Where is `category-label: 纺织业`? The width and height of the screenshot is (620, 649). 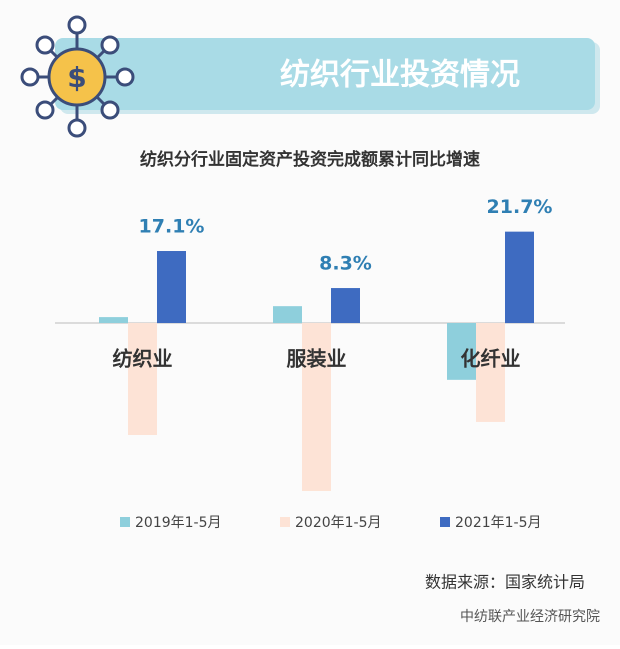 category-label: 纺织业 is located at coordinates (143, 359).